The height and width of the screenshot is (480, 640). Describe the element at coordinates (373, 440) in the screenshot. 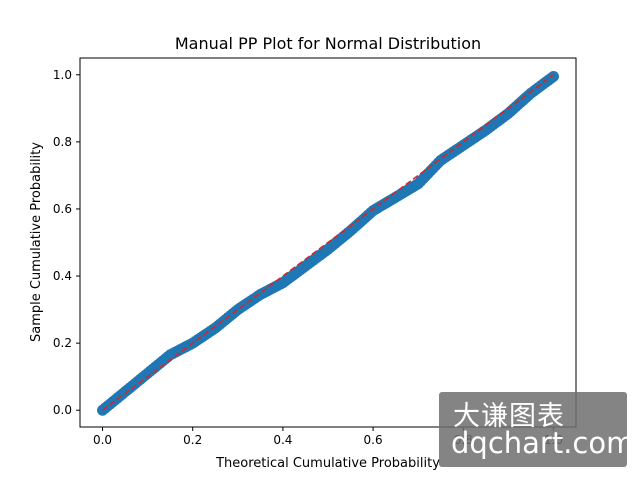

I see `x-tick-label: 0.6` at that location.